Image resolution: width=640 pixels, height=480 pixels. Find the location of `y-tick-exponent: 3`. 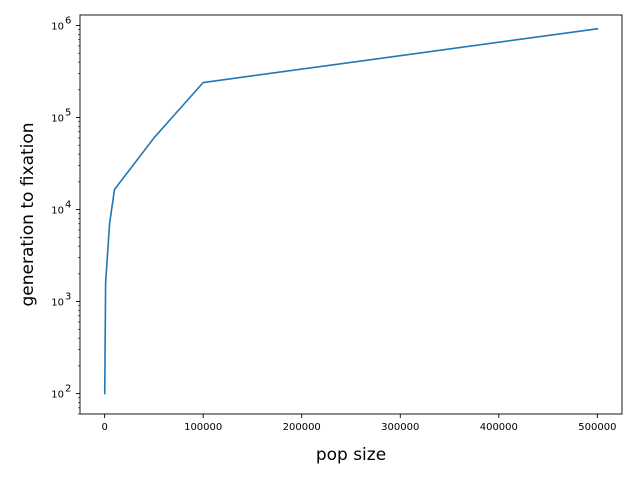

y-tick-exponent: 3 is located at coordinates (68, 297).